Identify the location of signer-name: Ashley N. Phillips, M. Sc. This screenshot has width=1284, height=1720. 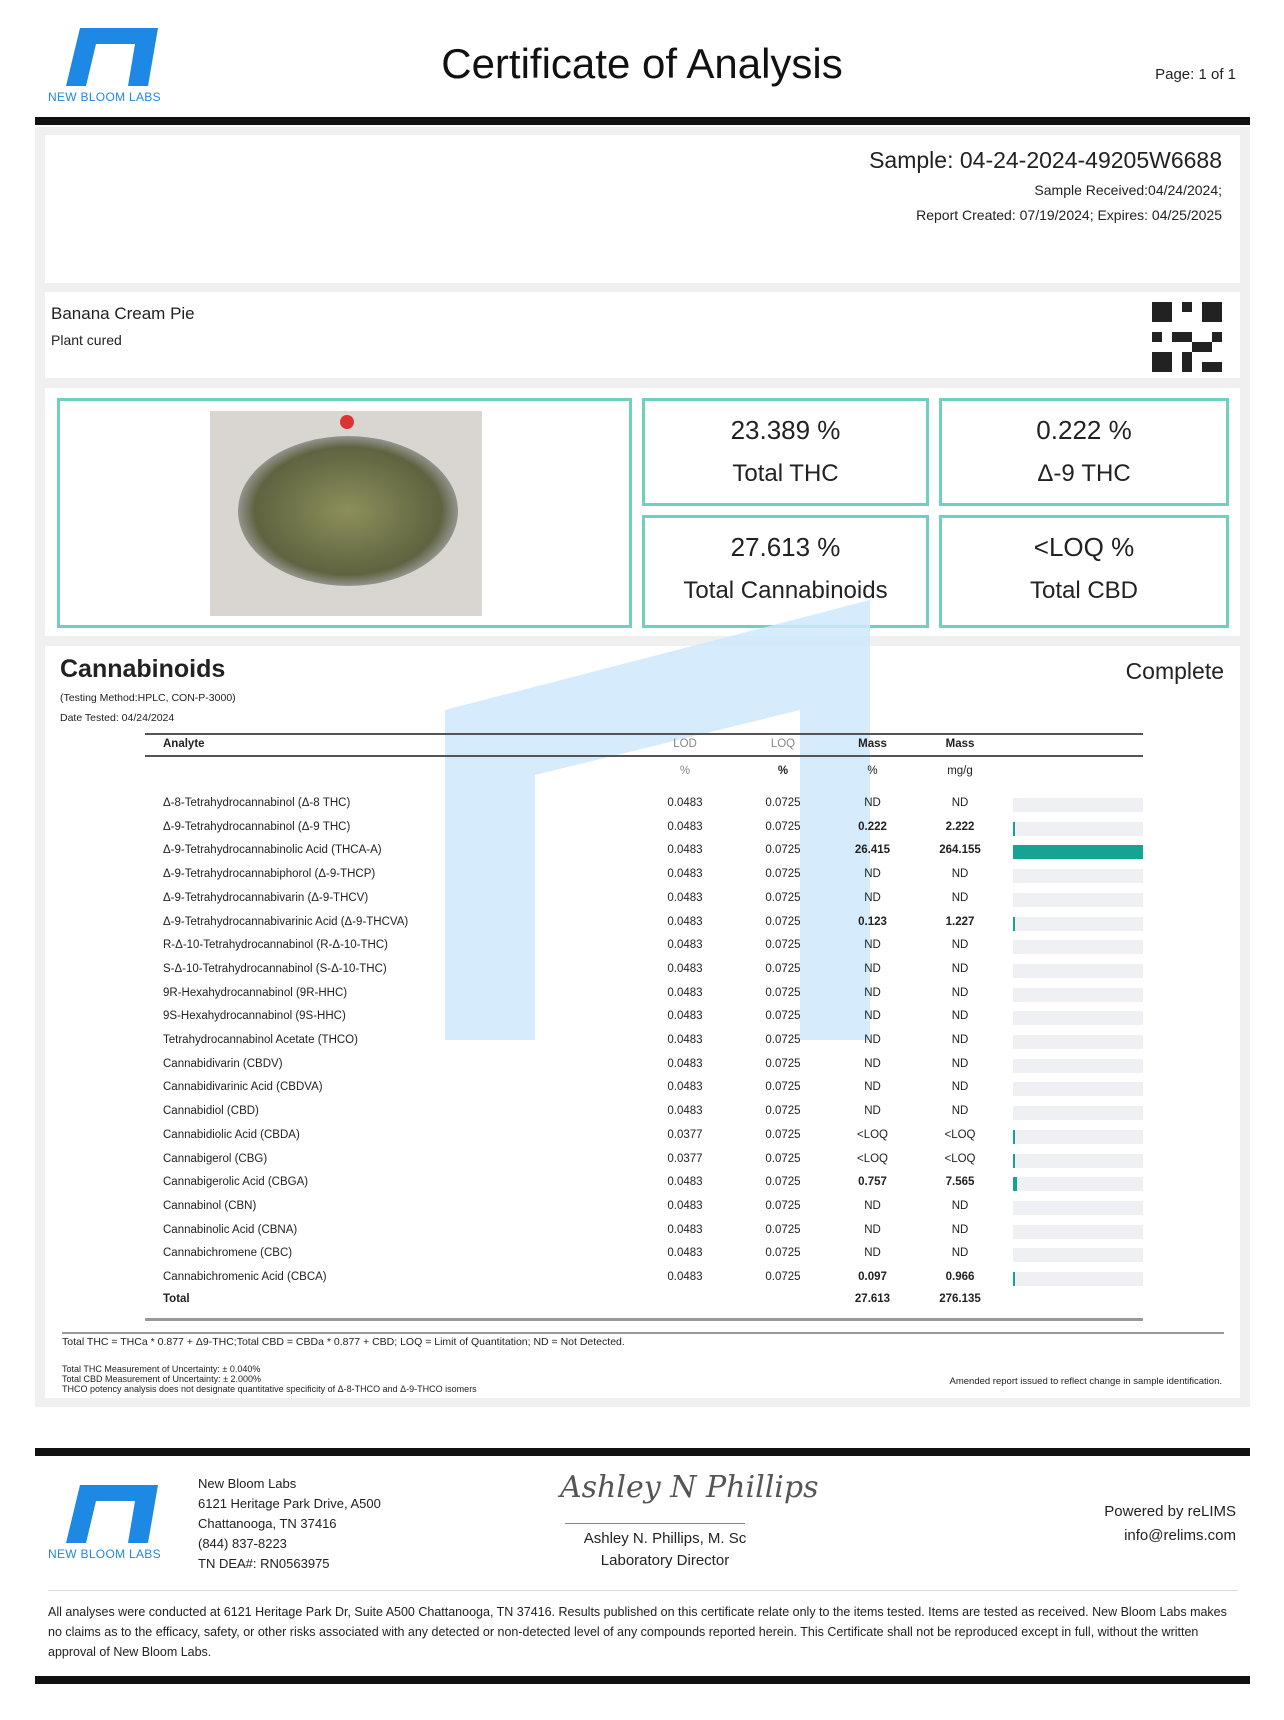
(665, 1538).